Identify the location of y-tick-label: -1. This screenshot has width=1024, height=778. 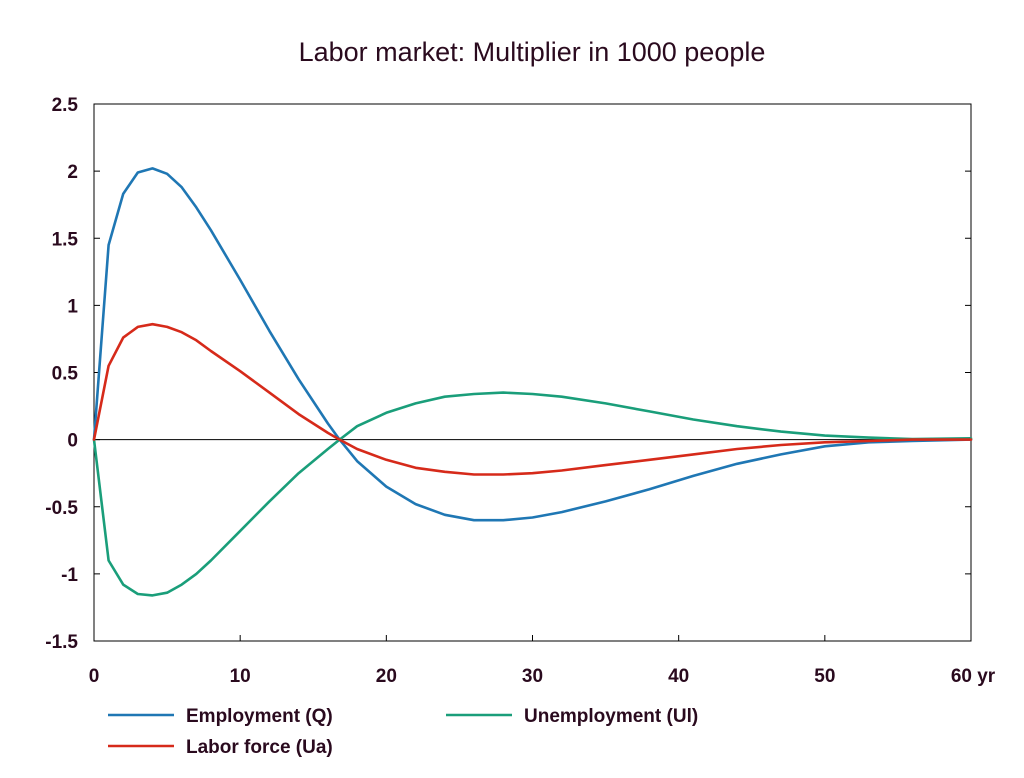
(69, 575).